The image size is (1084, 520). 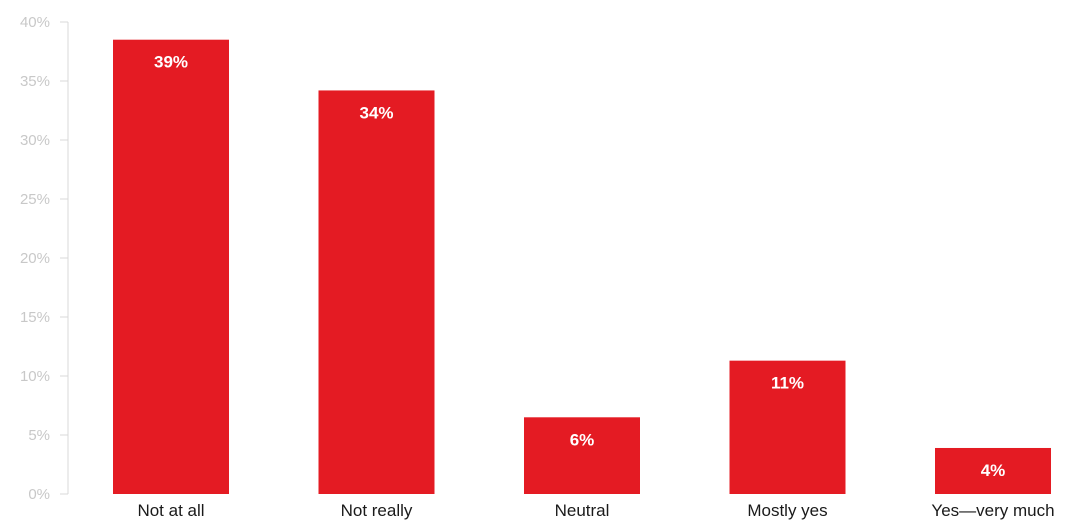 What do you see at coordinates (582, 510) in the screenshot?
I see `x-tick-label: Neutral` at bounding box center [582, 510].